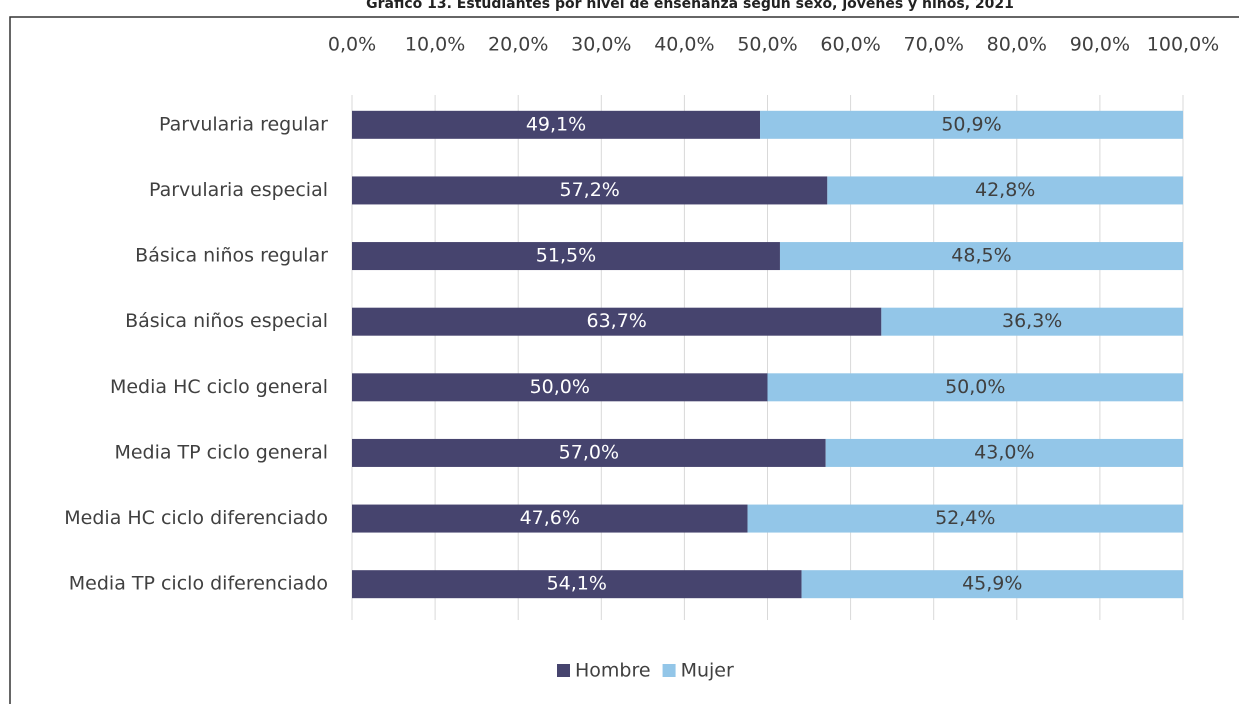  I want to click on data-label: 57,2%, so click(589, 190).